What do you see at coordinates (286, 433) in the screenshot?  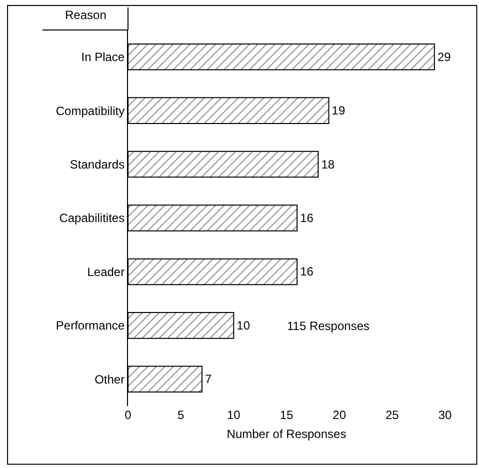 I see `x-axis-title: Number of Responses` at bounding box center [286, 433].